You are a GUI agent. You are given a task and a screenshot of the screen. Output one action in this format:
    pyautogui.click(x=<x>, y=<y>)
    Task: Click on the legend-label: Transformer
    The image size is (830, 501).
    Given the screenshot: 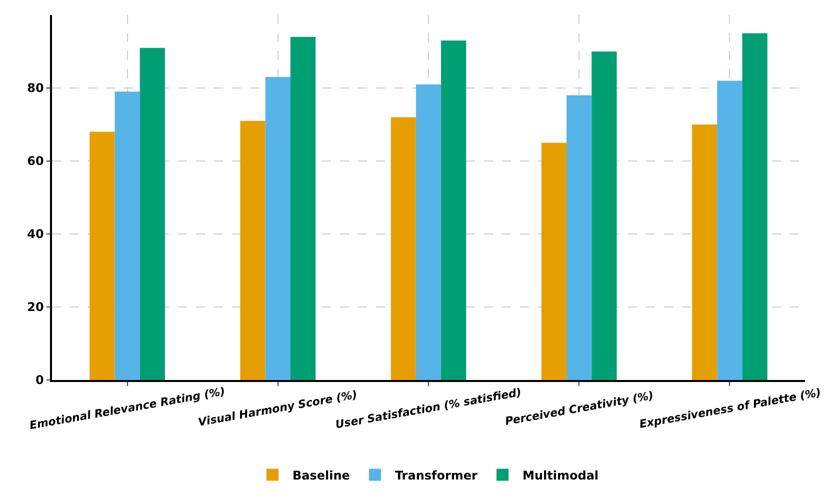 What is the action you would take?
    pyautogui.click(x=436, y=475)
    